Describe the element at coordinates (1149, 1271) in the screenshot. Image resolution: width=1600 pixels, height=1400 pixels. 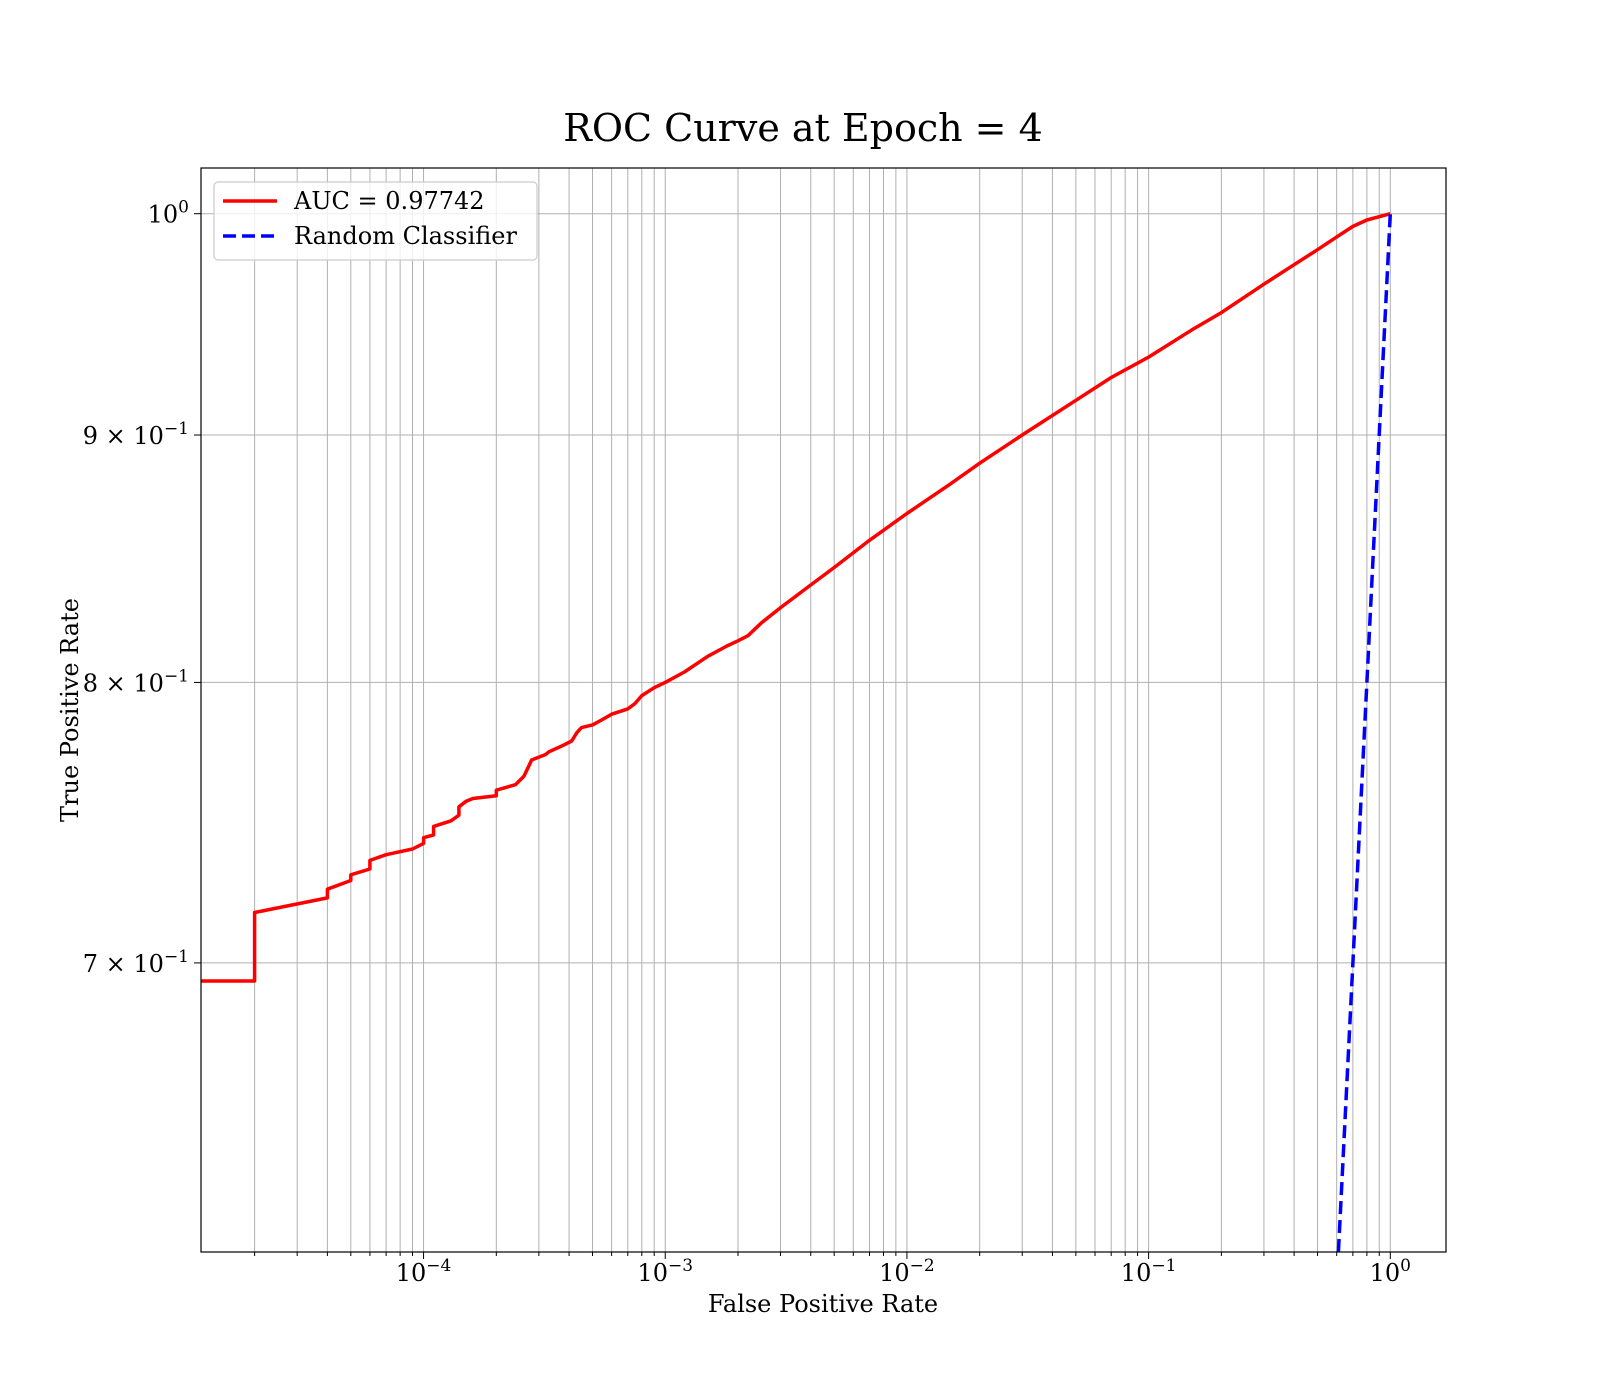
I see `x-tick-label: 10⁻¹` at that location.